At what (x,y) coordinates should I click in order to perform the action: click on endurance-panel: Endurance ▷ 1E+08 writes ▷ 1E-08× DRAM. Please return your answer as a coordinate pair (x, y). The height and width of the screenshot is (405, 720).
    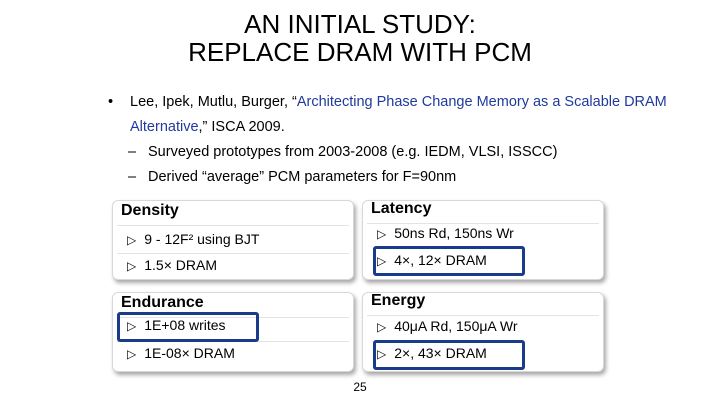
    Looking at the image, I should click on (233, 332).